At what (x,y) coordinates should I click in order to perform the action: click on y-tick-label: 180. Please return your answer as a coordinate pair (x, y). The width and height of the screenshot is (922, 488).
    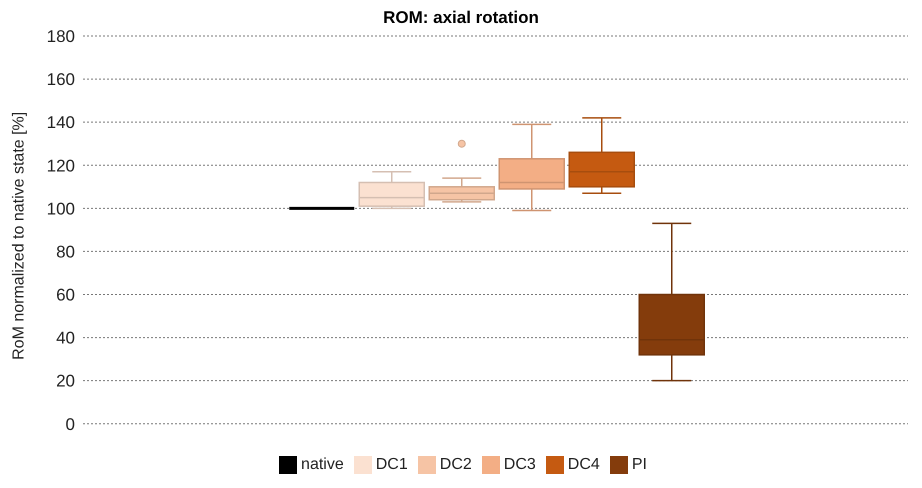
    Looking at the image, I should click on (60, 36).